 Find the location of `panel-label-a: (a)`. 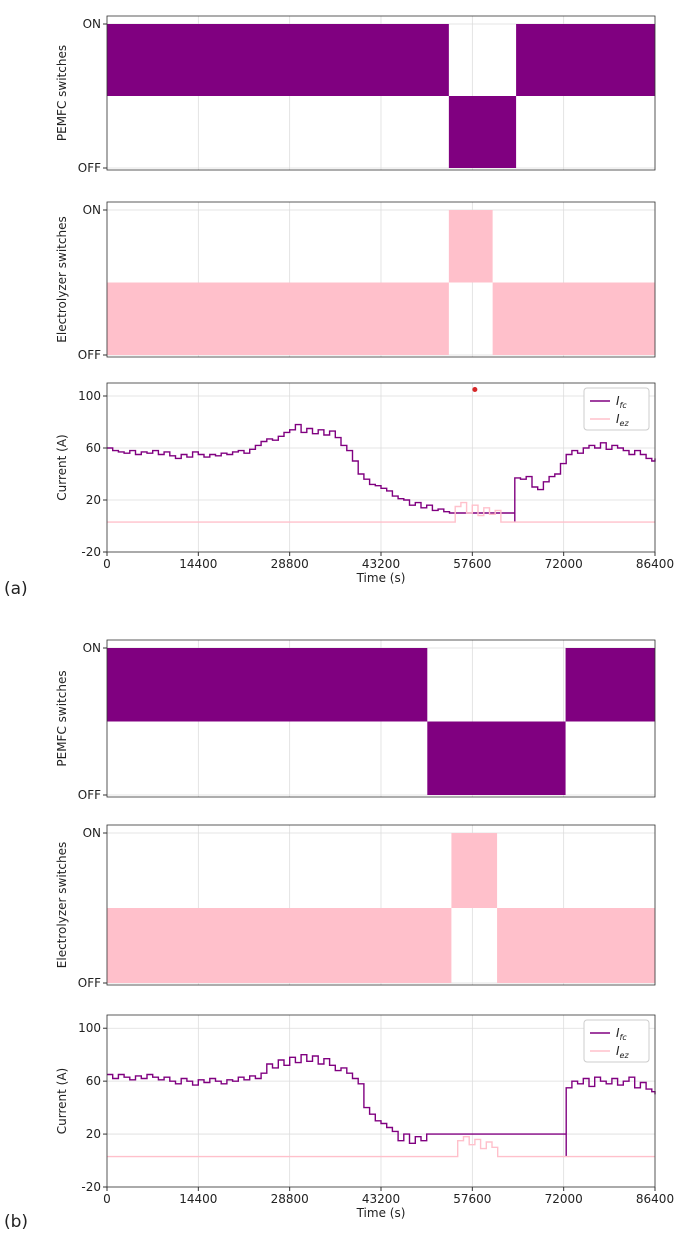

panel-label-a: (a) is located at coordinates (16, 589).